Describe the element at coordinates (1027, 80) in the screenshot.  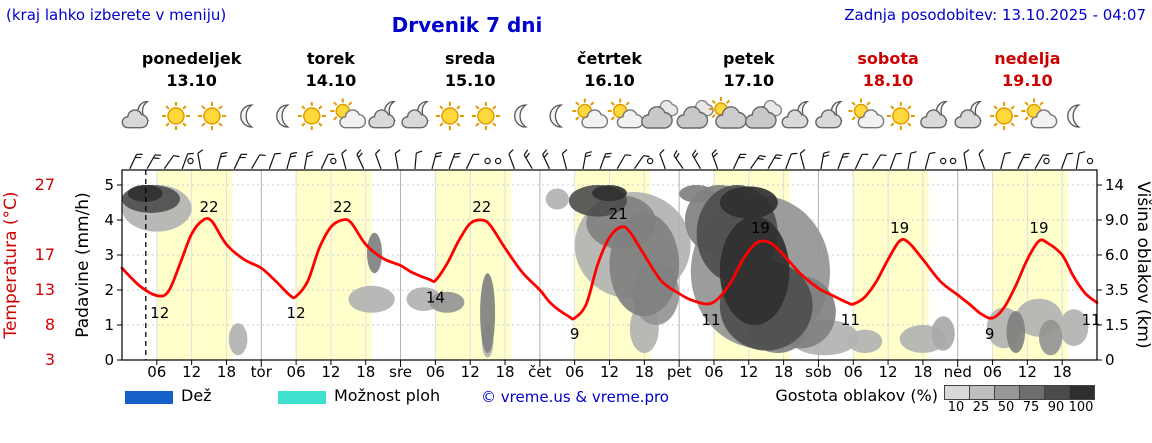
I see `svg-text: 19.10` at that location.